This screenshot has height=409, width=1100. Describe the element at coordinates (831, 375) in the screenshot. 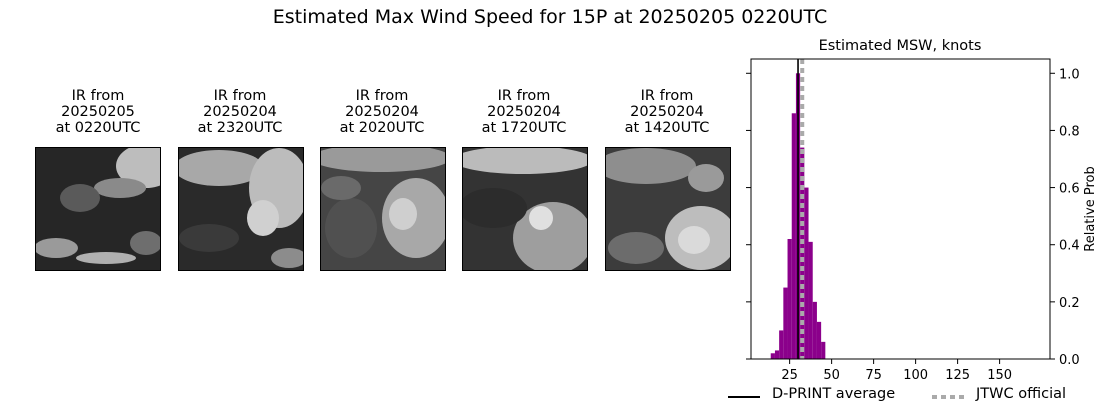

I see `x-tick-label: 50` at that location.